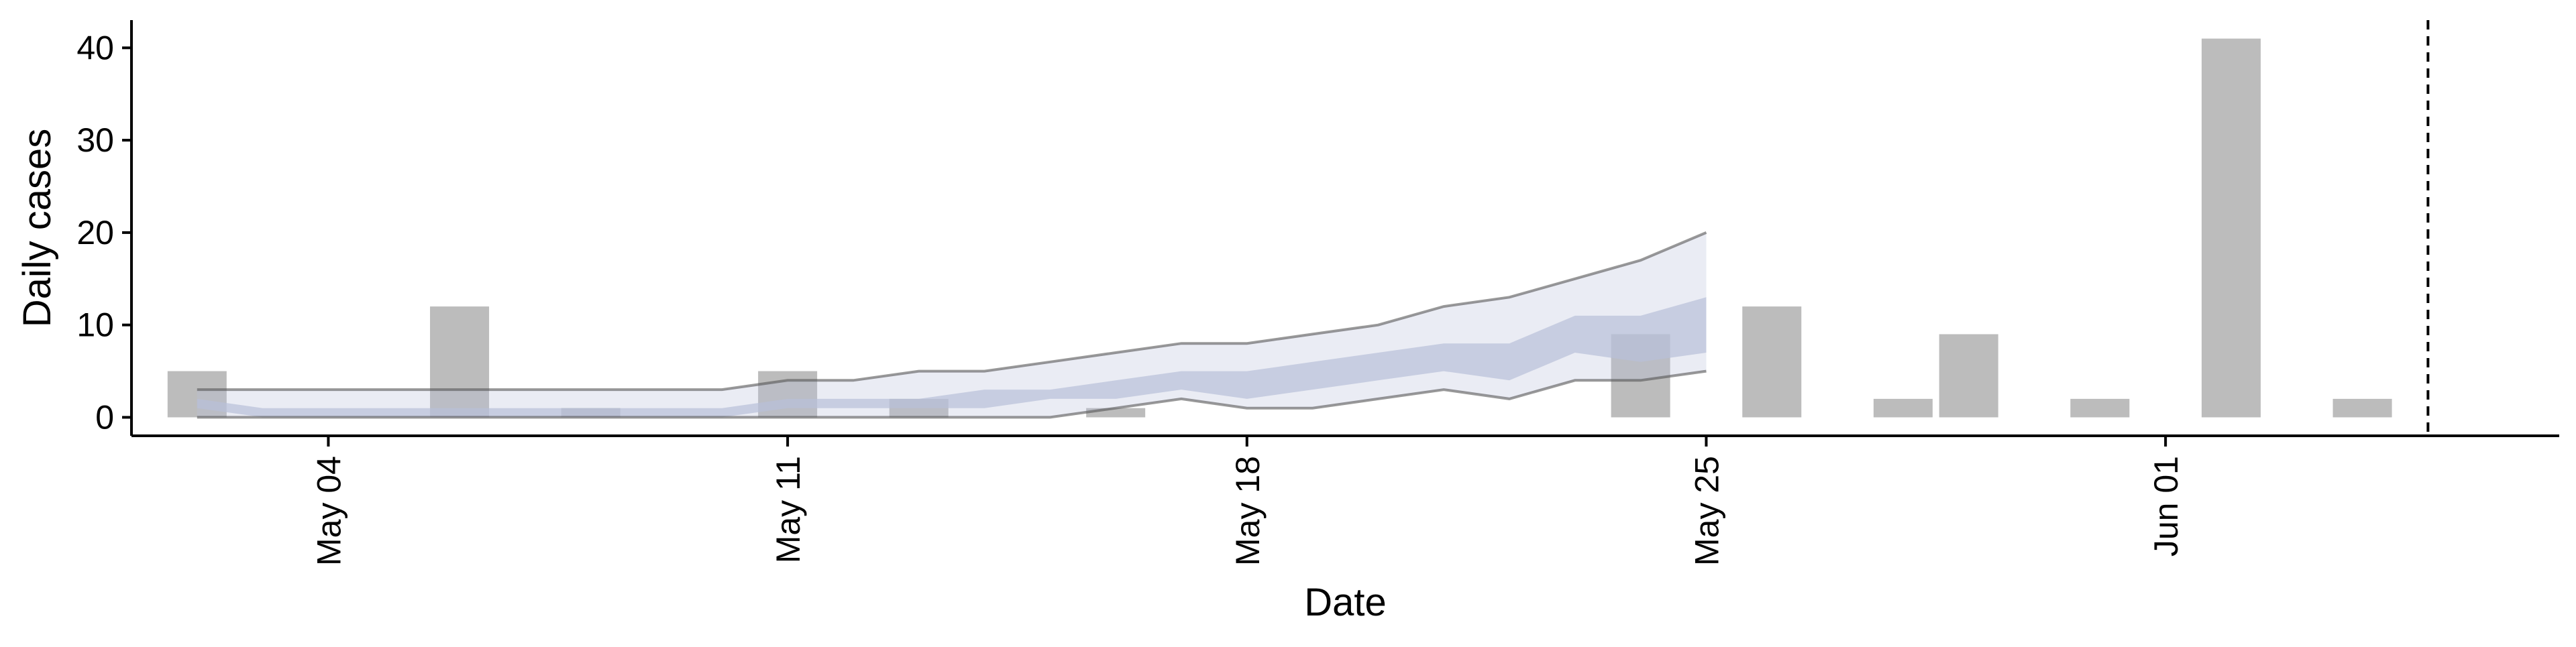  Describe the element at coordinates (95, 325) in the screenshot. I see `y-tick-label: 10` at that location.